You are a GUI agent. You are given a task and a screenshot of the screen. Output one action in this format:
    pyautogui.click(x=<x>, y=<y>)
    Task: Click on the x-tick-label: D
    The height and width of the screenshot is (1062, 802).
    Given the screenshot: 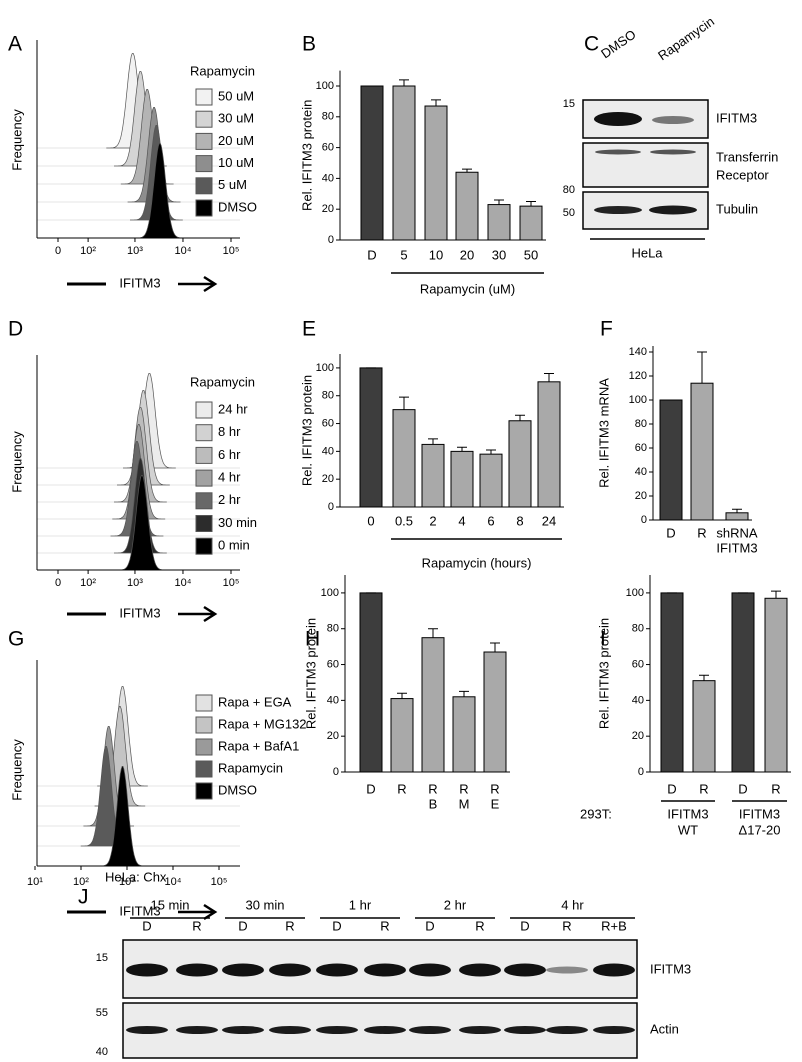 What is the action you would take?
    pyautogui.click(x=742, y=788)
    